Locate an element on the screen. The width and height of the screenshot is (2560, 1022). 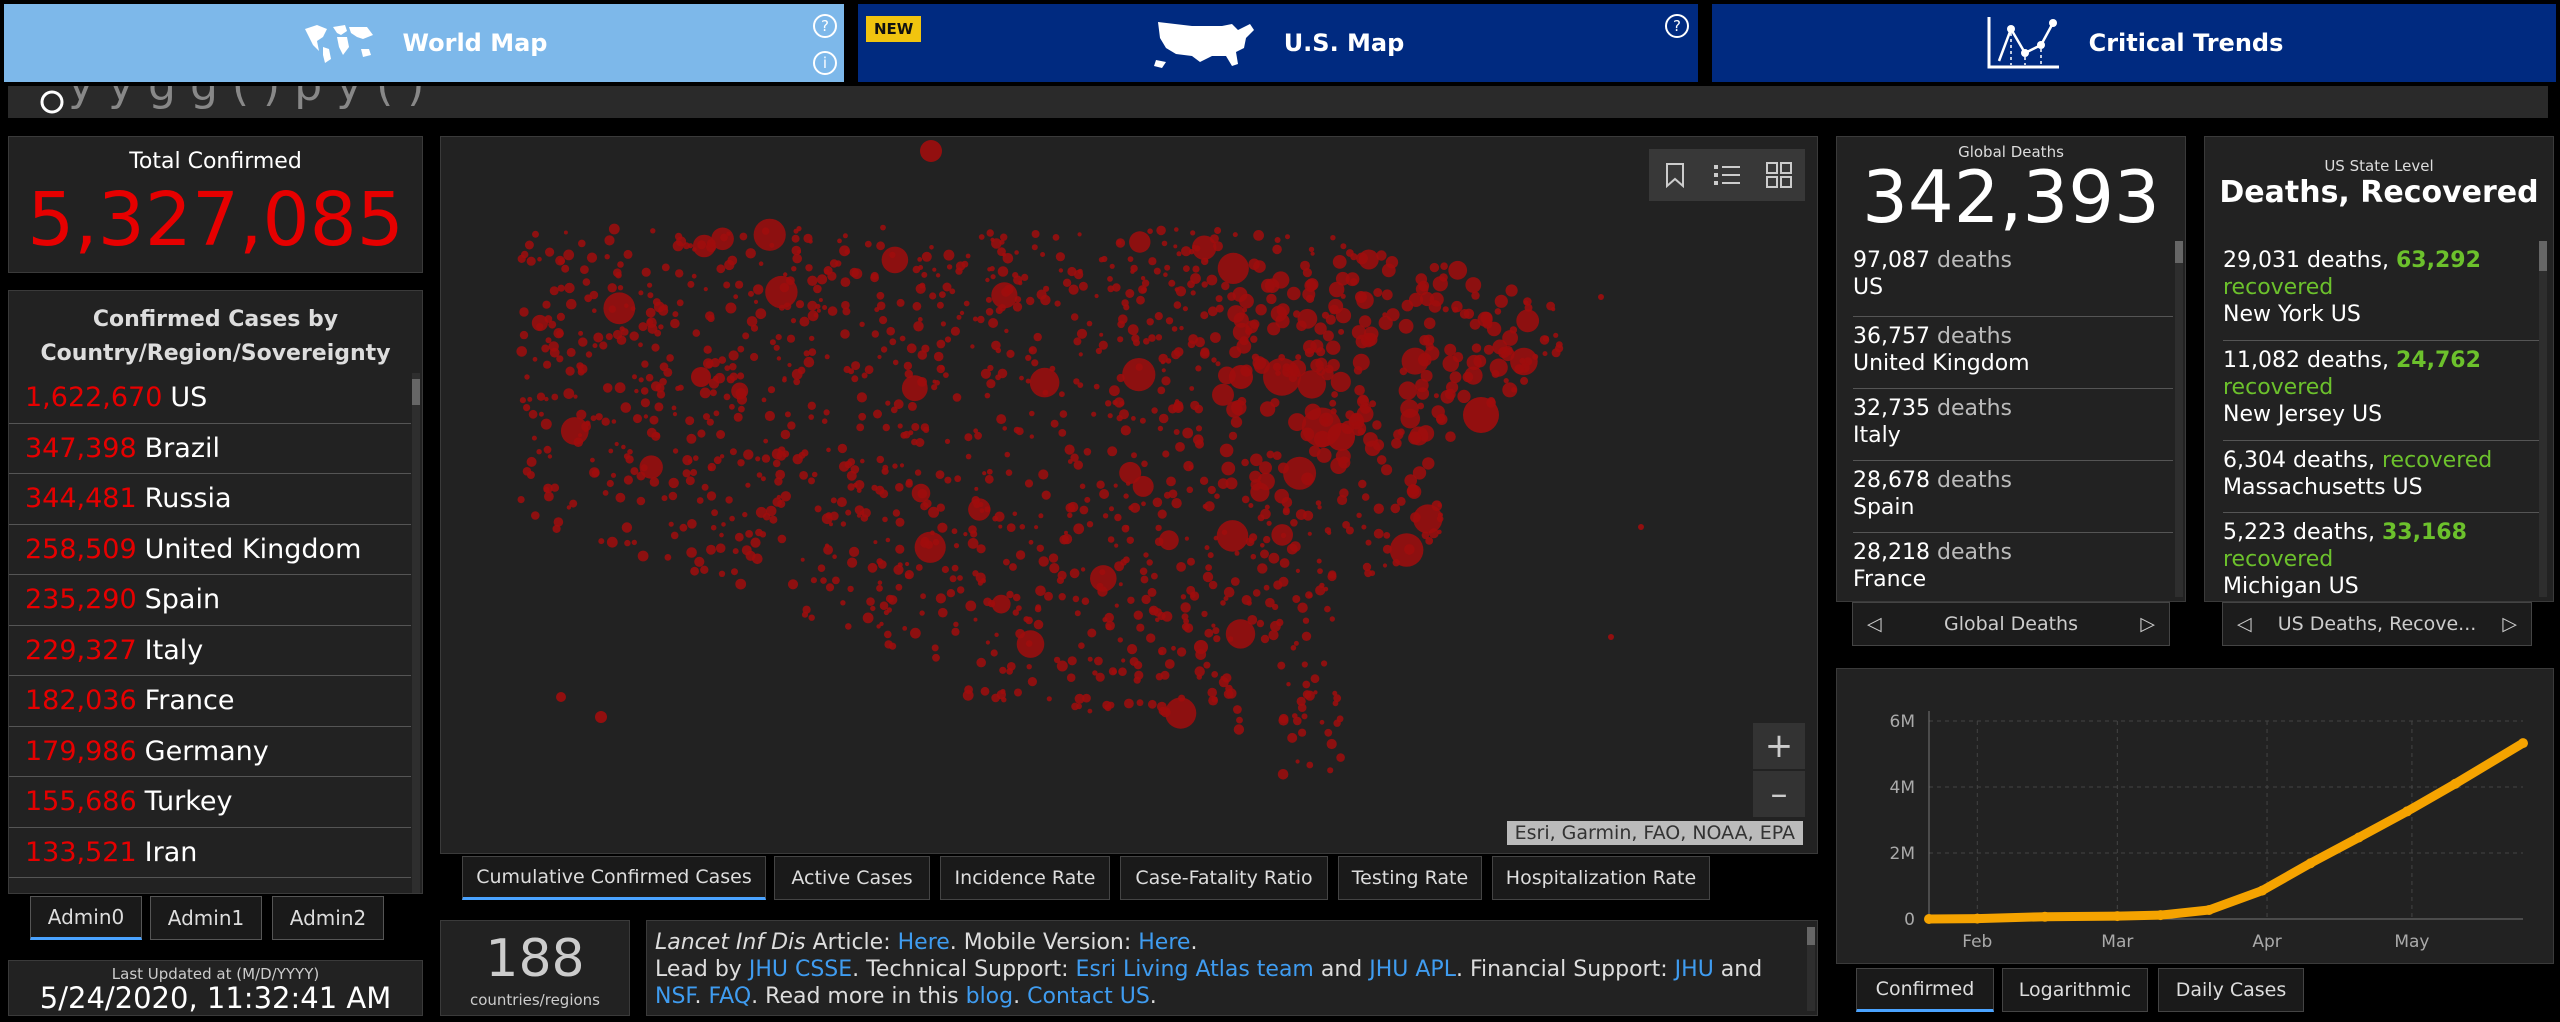
tab-admin2: Admin2 is located at coordinates (328, 918).